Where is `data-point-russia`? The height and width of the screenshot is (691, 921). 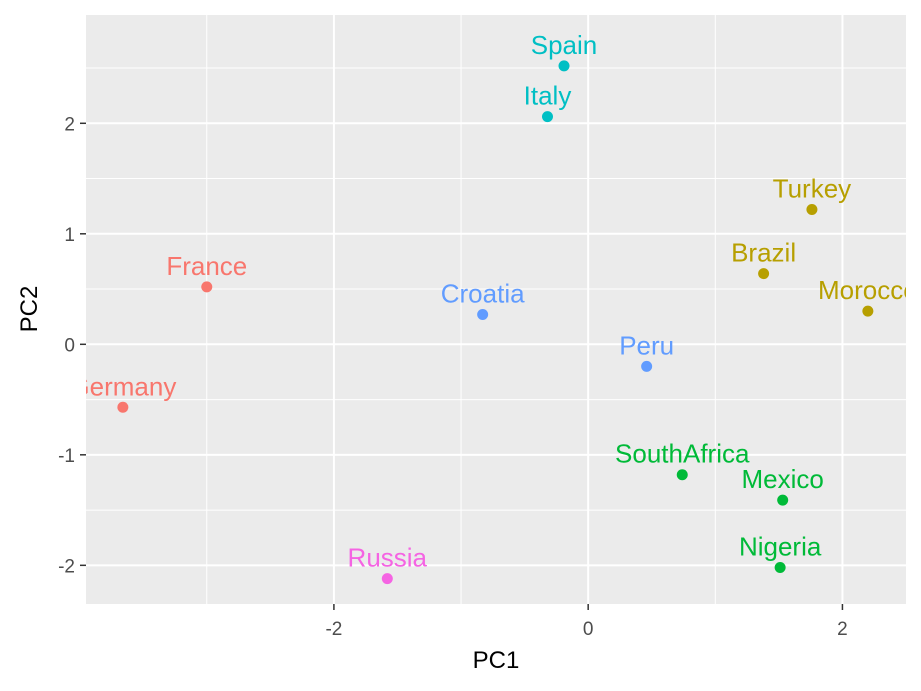 data-point-russia is located at coordinates (387, 579).